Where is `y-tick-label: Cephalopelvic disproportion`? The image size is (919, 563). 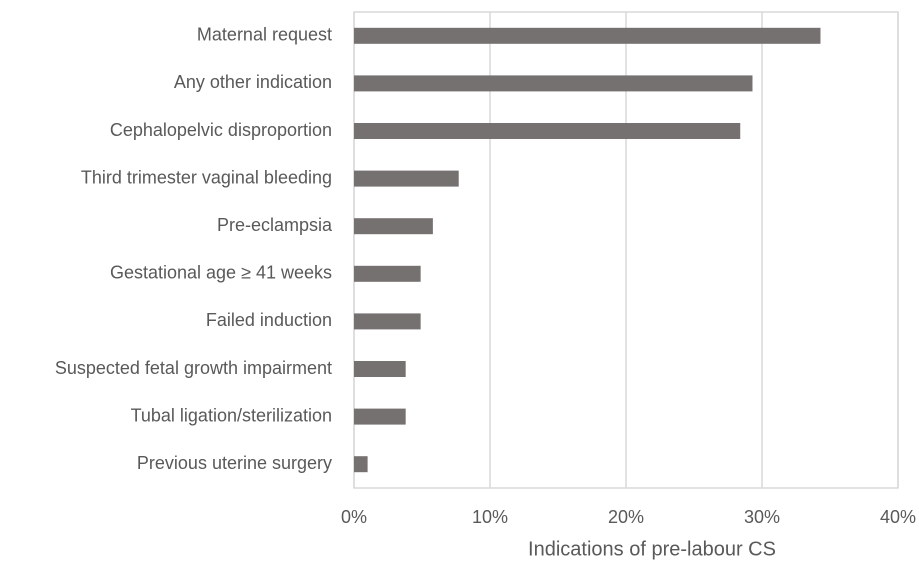
y-tick-label: Cephalopelvic disproportion is located at coordinates (221, 130).